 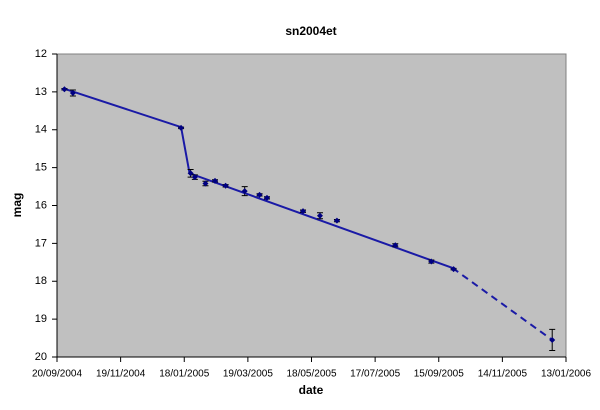 What do you see at coordinates (17, 205) in the screenshot?
I see `y-axis-label: mag` at bounding box center [17, 205].